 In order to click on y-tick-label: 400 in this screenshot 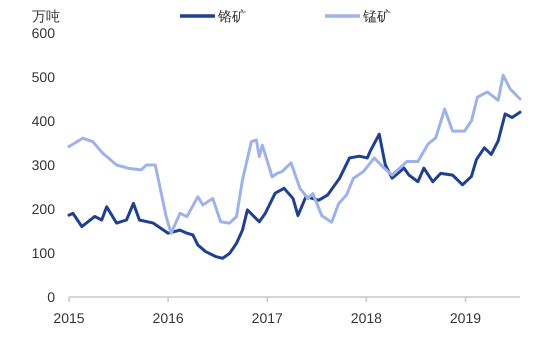, I will do `click(44, 121)`.